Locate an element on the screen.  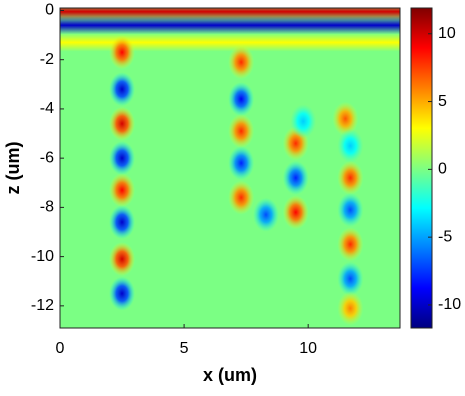
y-tick-label: -6 is located at coordinates (47, 157).